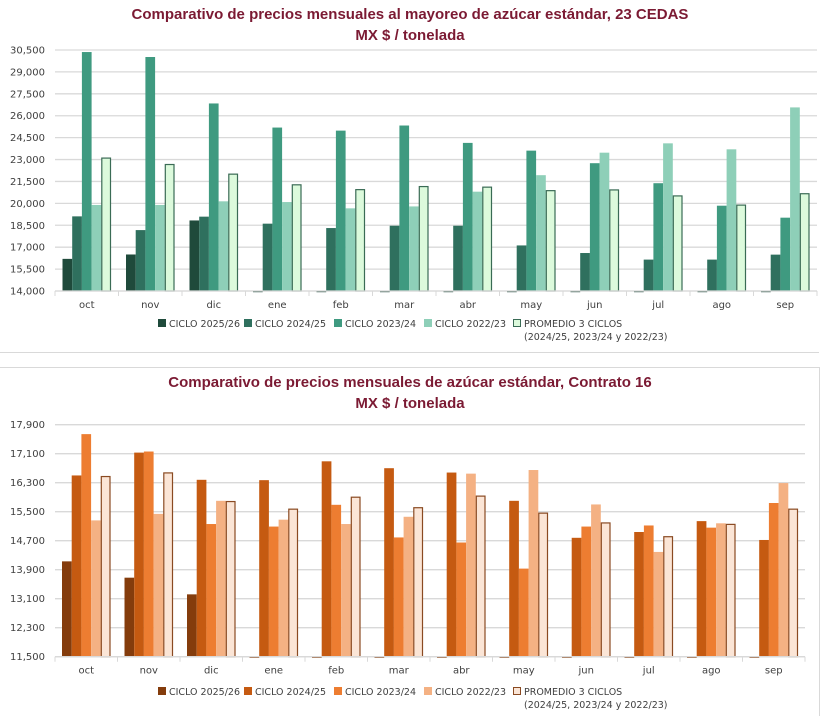 Image resolution: width=820 pixels, height=716 pixels. What do you see at coordinates (27, 541) in the screenshot?
I see `y-tick-label: 14,700` at bounding box center [27, 541].